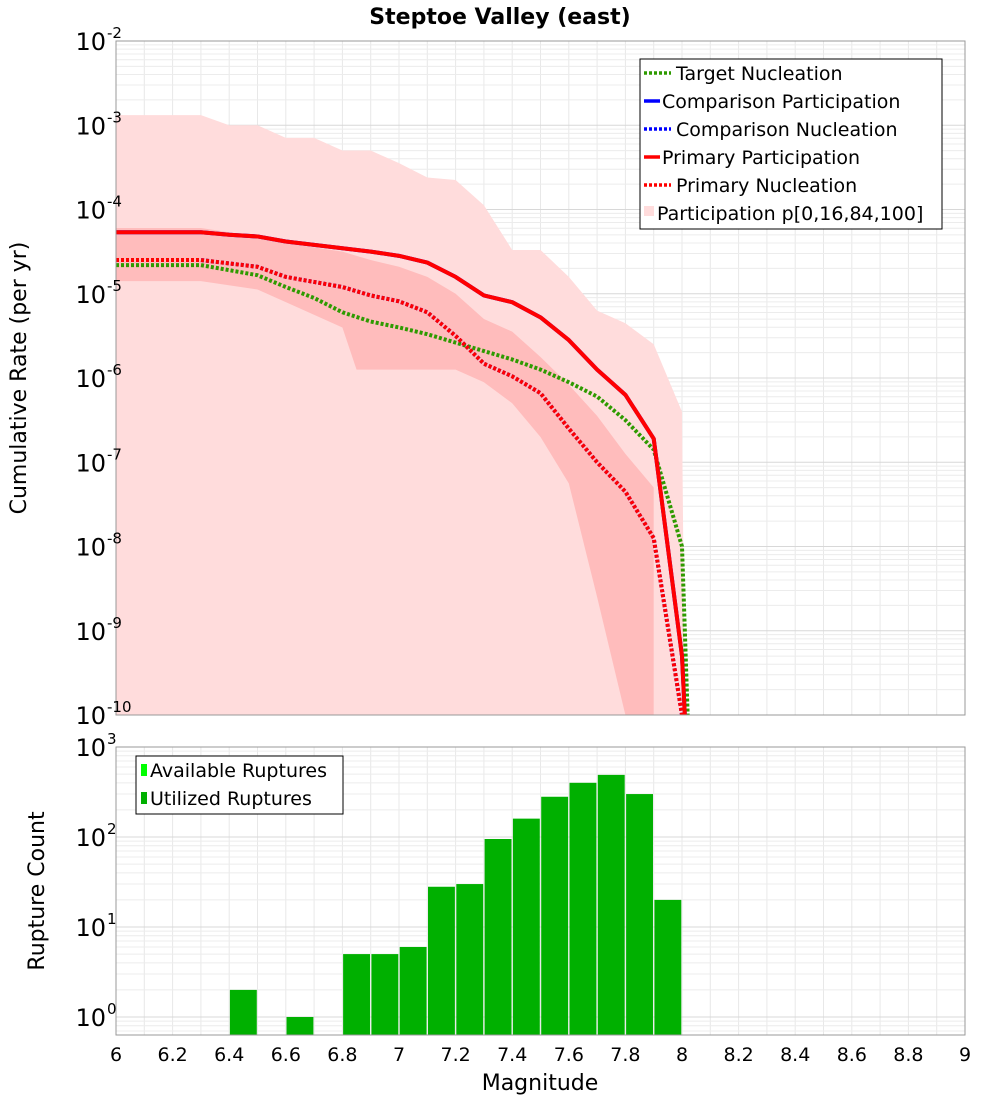  I want to click on top-y-axis-label: Cumulative Rate (per yr), so click(19, 378).